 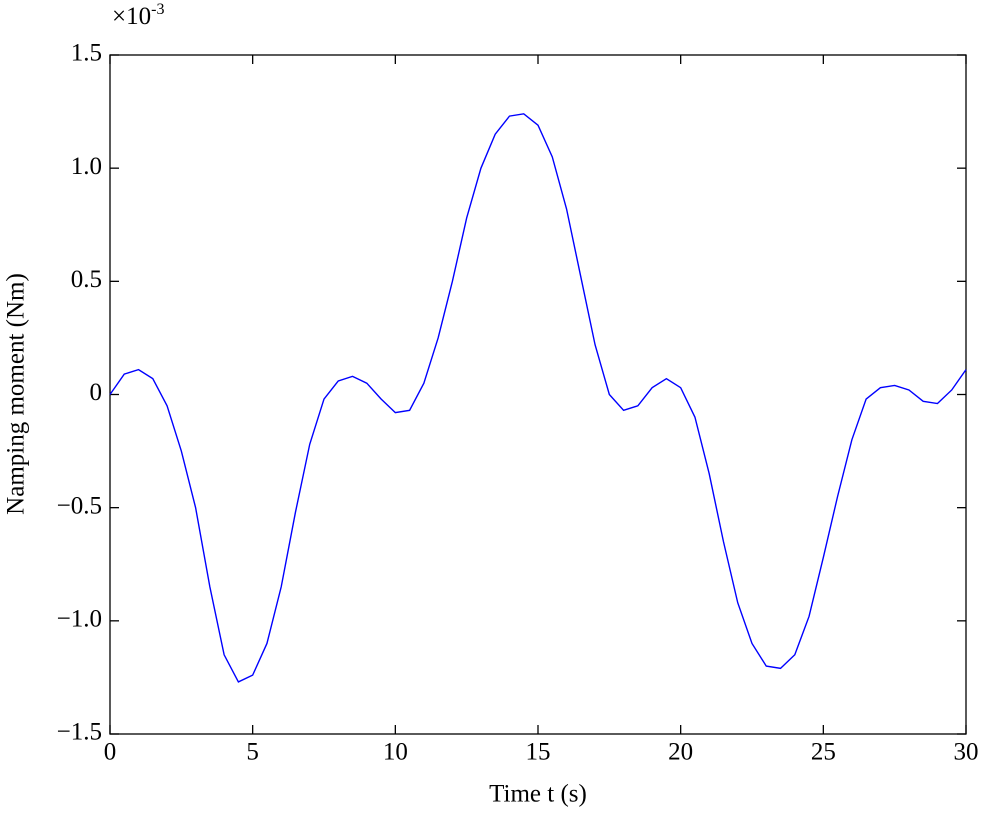 I want to click on y-tick-label: 0, so click(x=96, y=392).